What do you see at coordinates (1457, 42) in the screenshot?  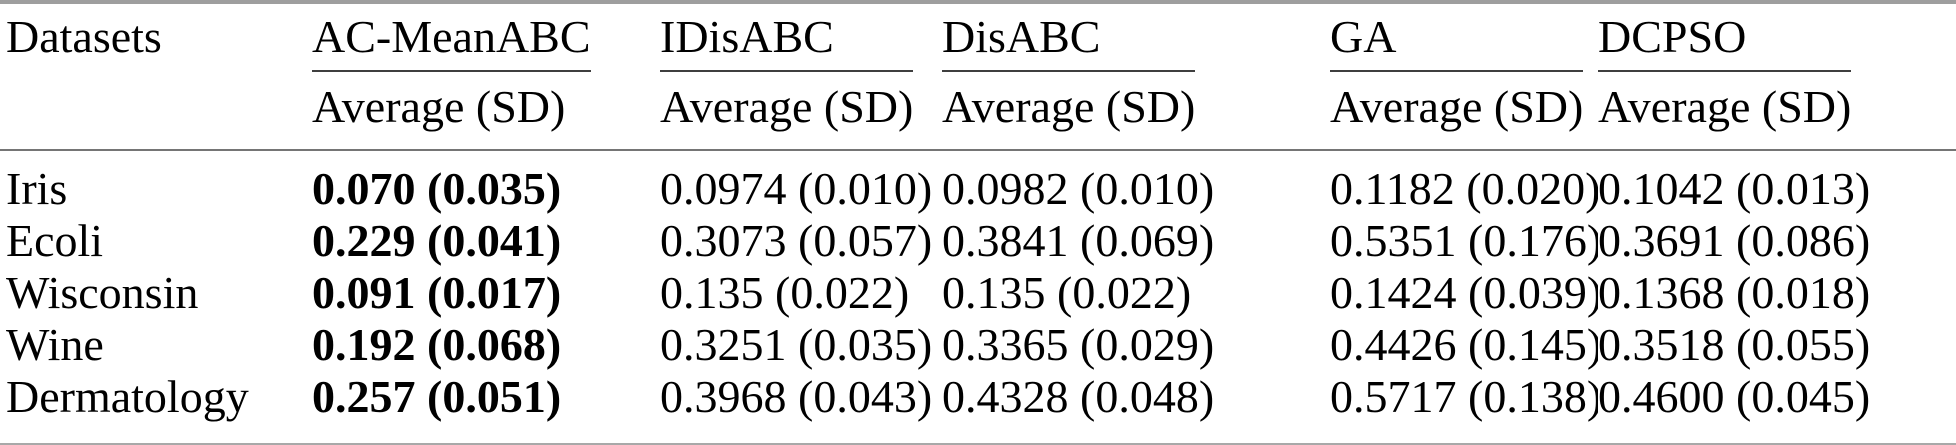 I see `method-name-label: GA` at bounding box center [1457, 42].